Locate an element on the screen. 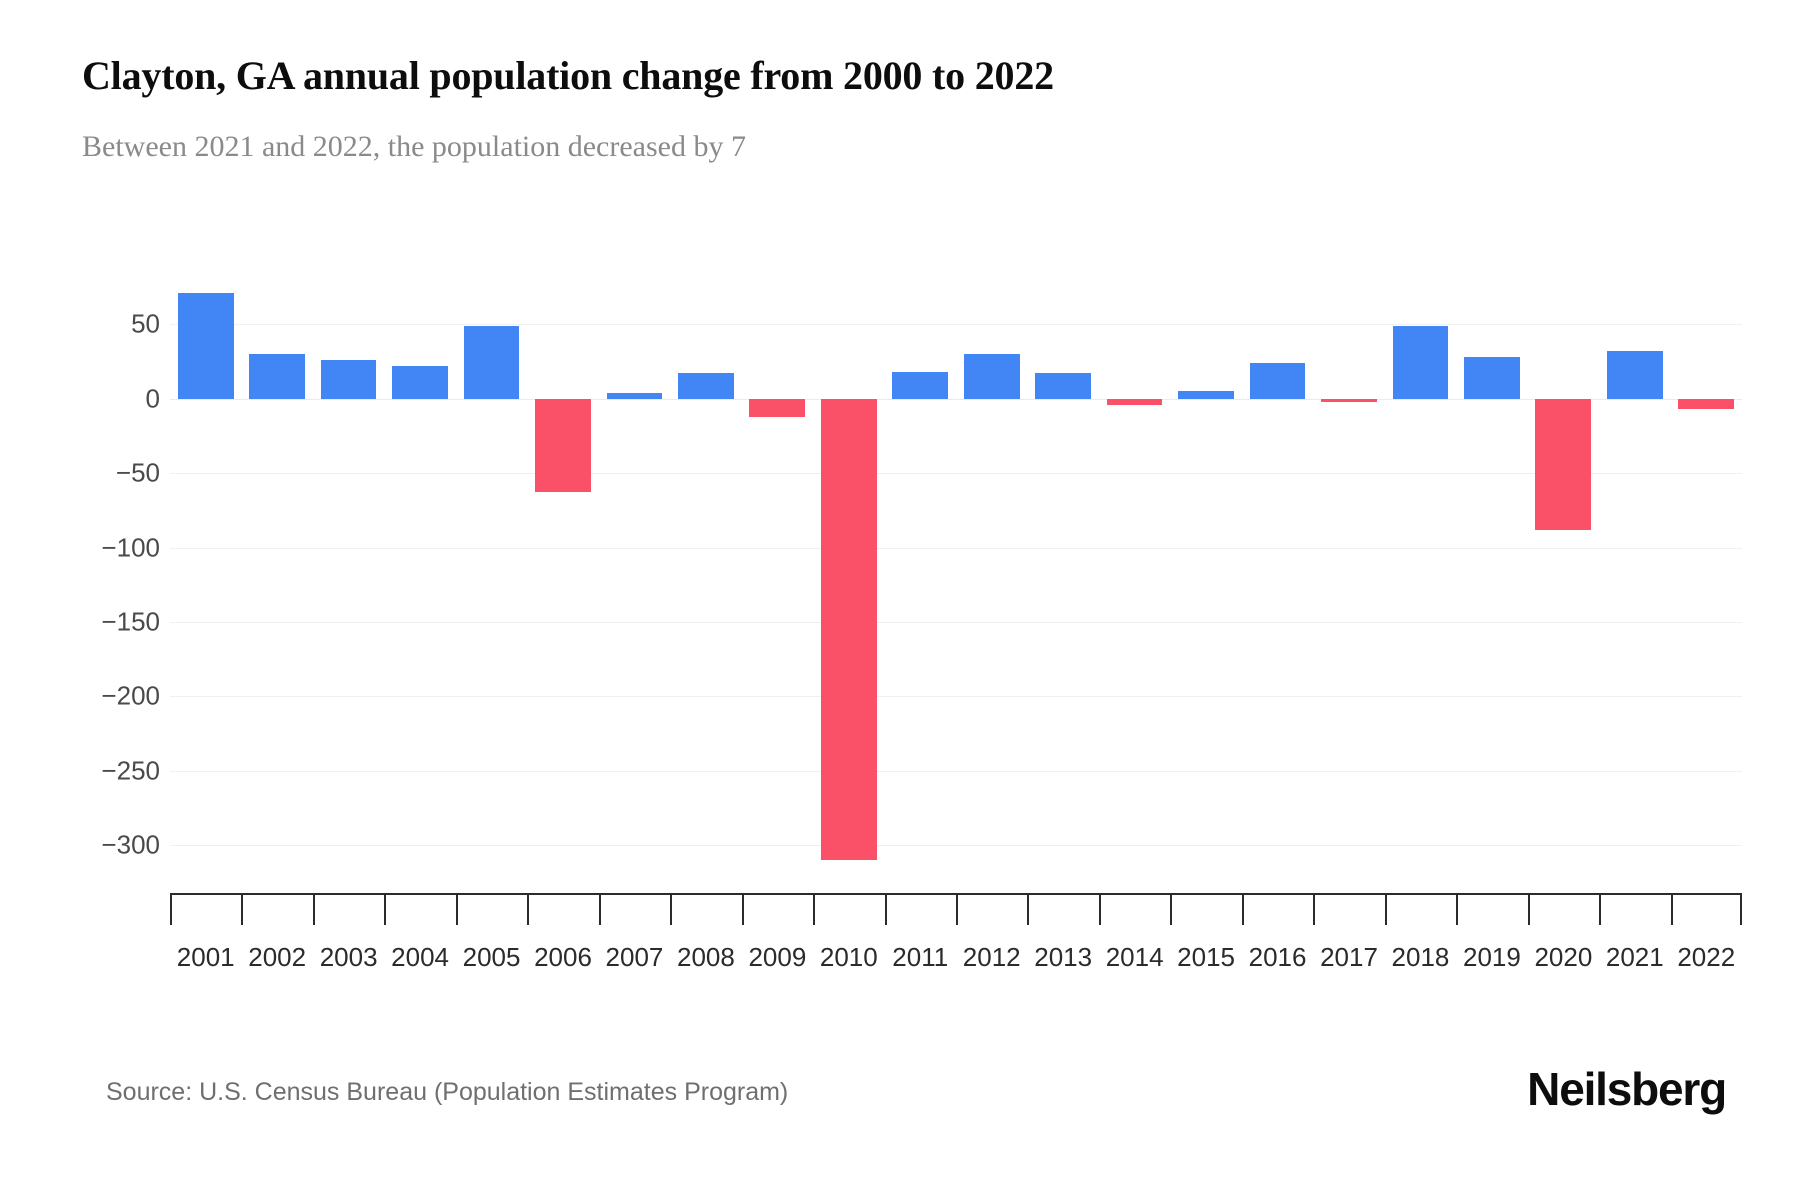 The width and height of the screenshot is (1800, 1200). x-axis-tick-label: 2022 is located at coordinates (1706, 957).